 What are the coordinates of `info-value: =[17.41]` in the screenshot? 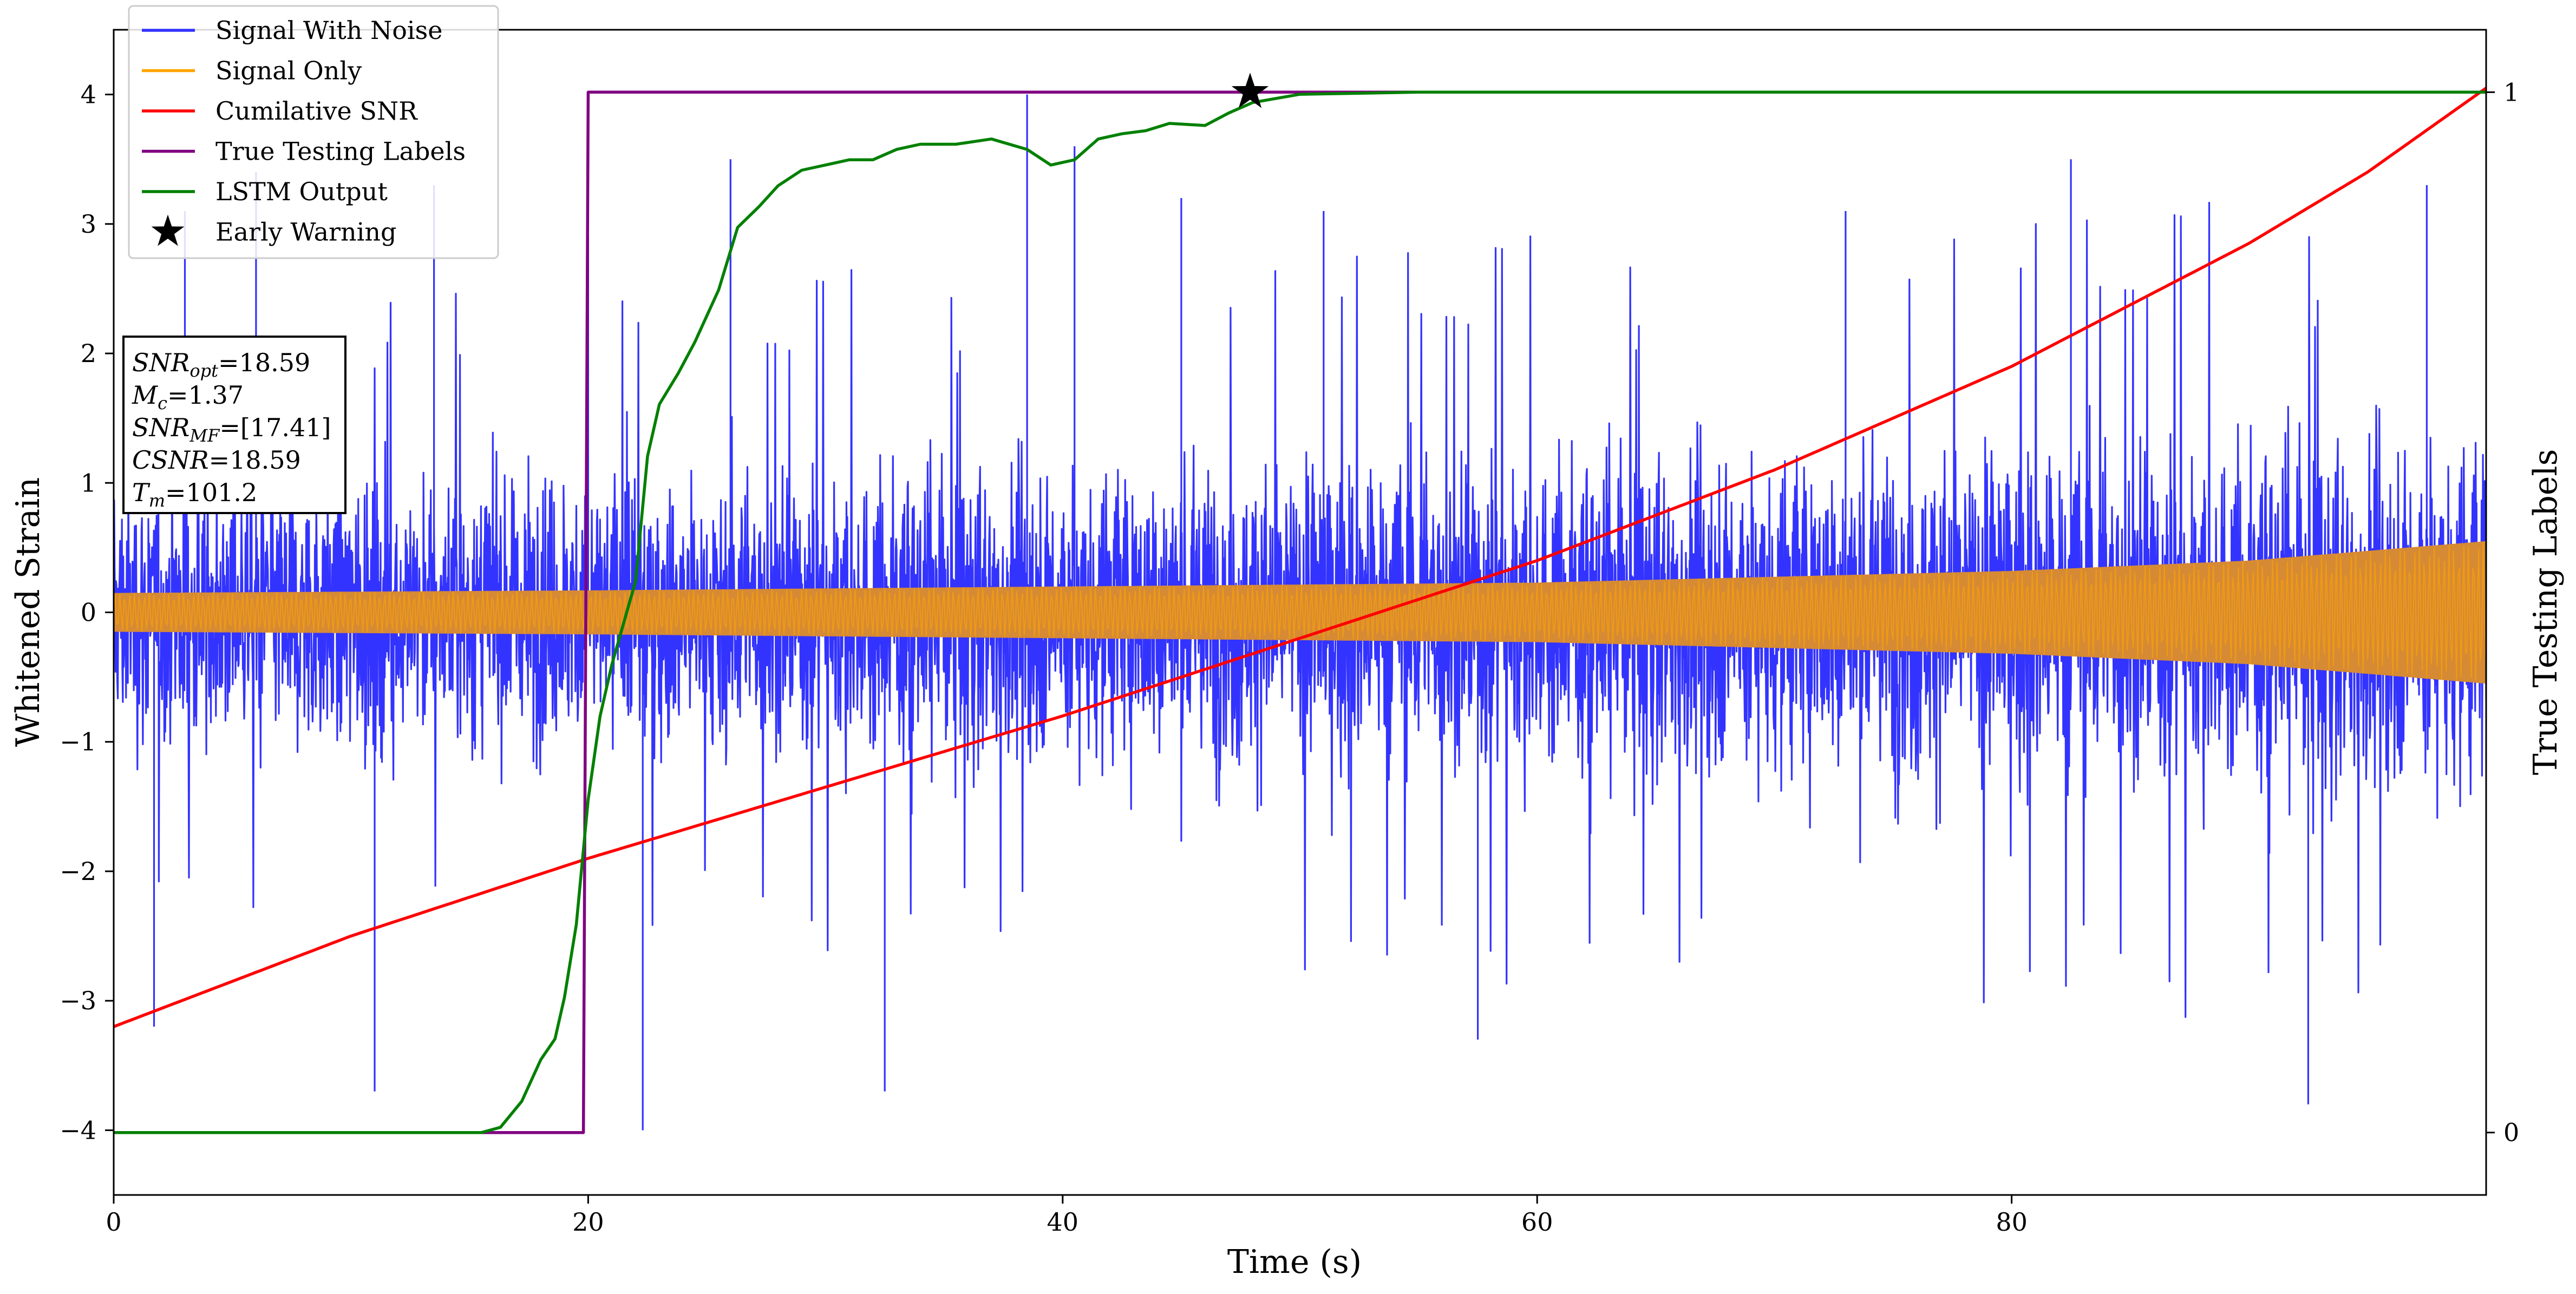 It's located at (275, 427).